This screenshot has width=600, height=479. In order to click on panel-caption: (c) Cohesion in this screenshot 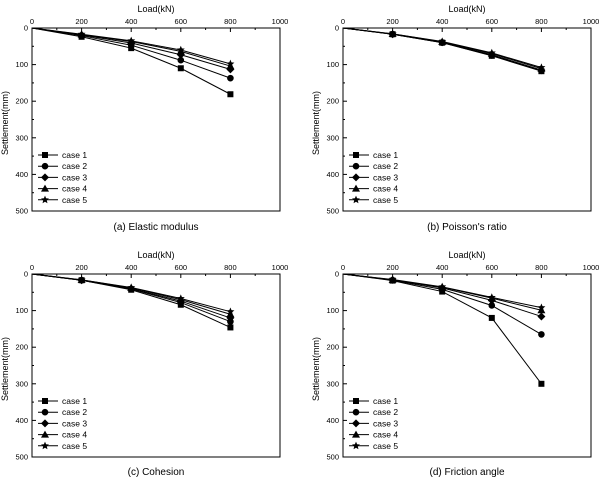, I will do `click(156, 472)`.